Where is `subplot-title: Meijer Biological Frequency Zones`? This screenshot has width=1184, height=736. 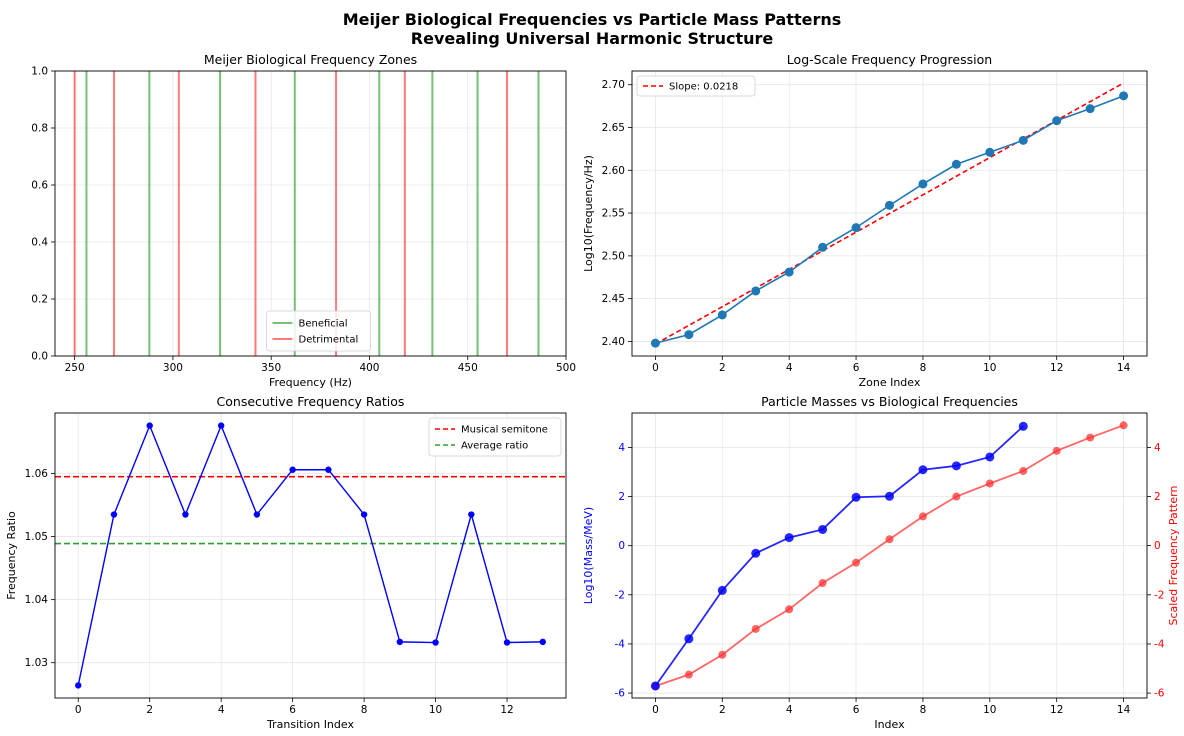 subplot-title: Meijer Biological Frequency Zones is located at coordinates (310, 59).